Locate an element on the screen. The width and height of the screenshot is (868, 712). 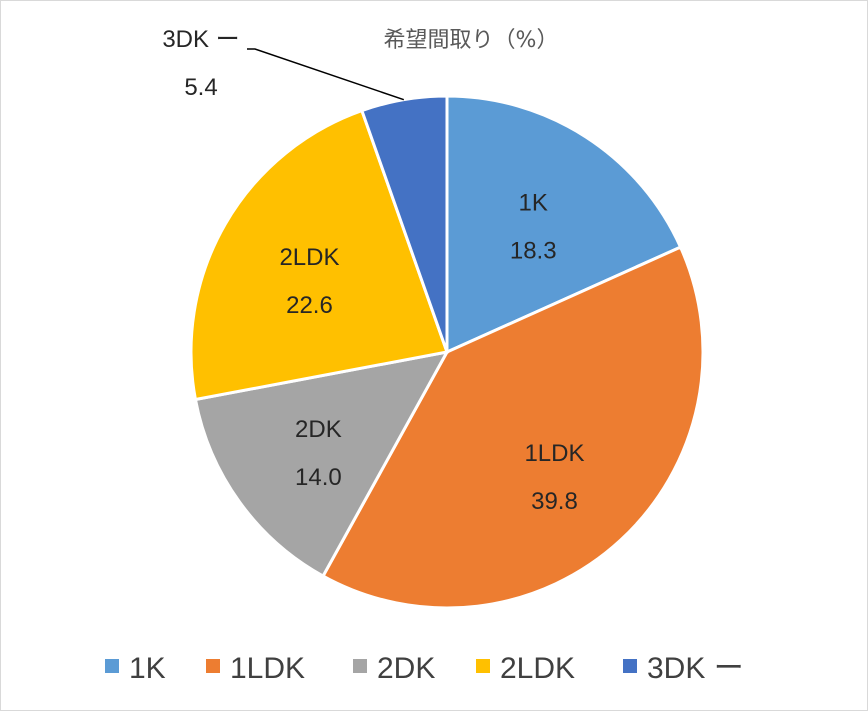
data-label-value-2ldk: 22.6 is located at coordinates (309, 305).